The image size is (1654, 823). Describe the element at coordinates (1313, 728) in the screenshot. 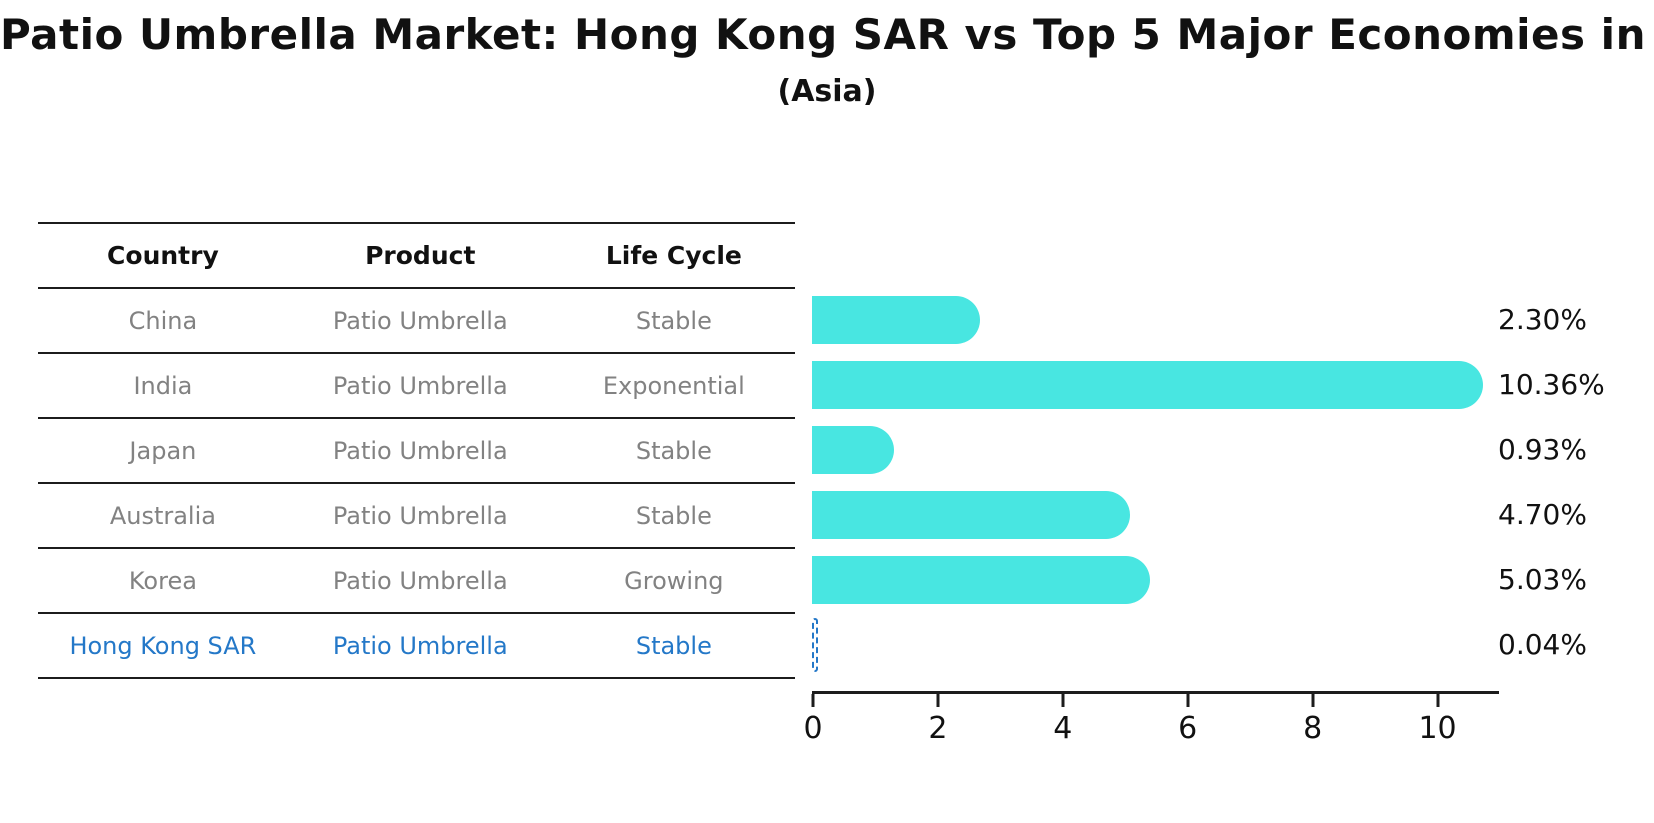

I see `x-axis-tick-label: 8` at that location.